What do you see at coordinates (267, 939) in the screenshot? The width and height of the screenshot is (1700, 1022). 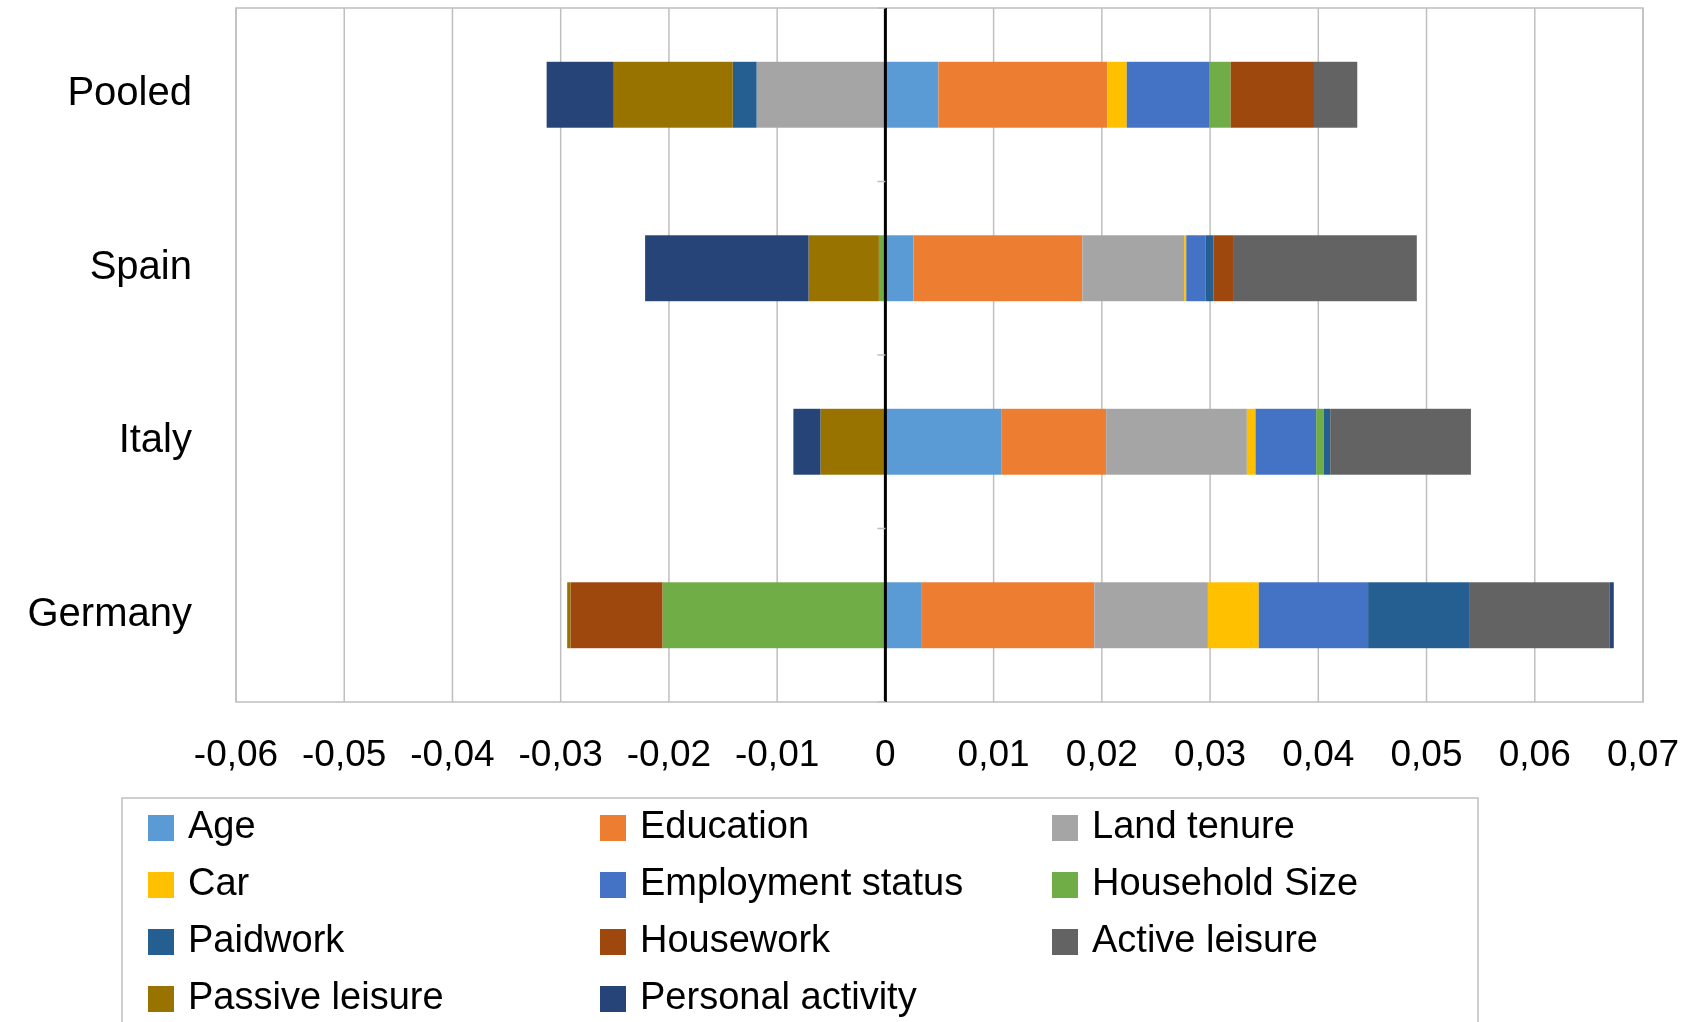 I see `legend-label: Paidwork` at bounding box center [267, 939].